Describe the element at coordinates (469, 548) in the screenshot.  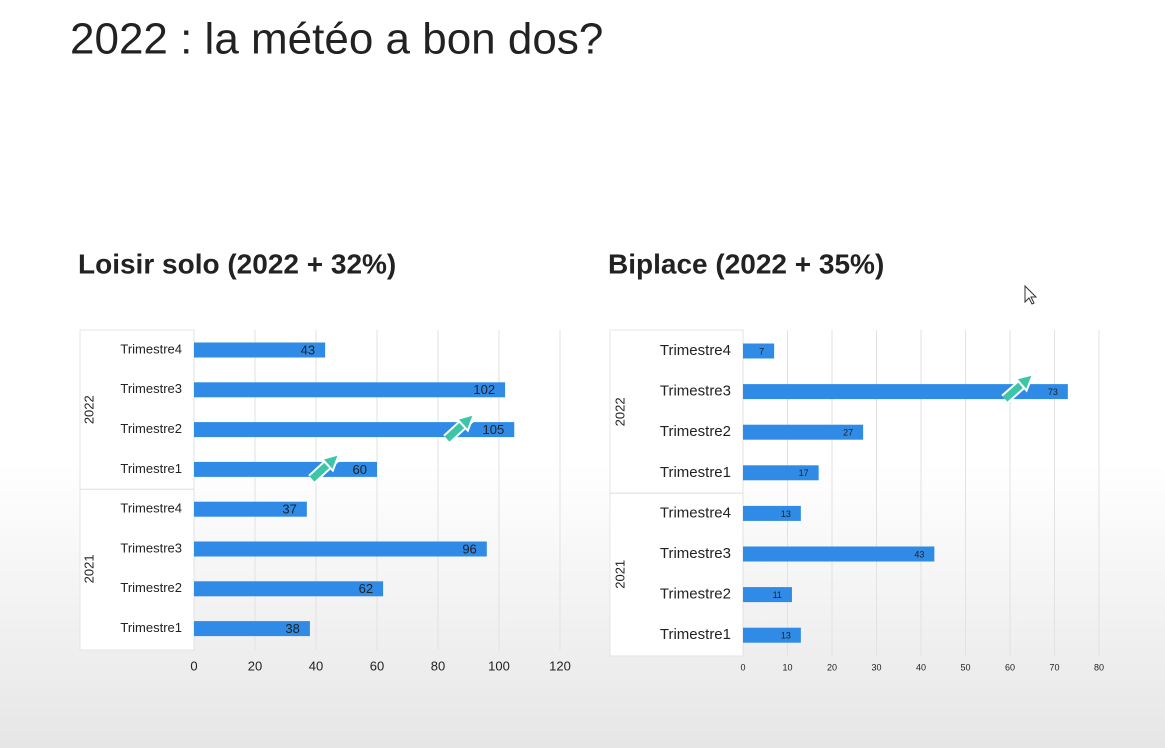
I see `value-label: 96` at that location.